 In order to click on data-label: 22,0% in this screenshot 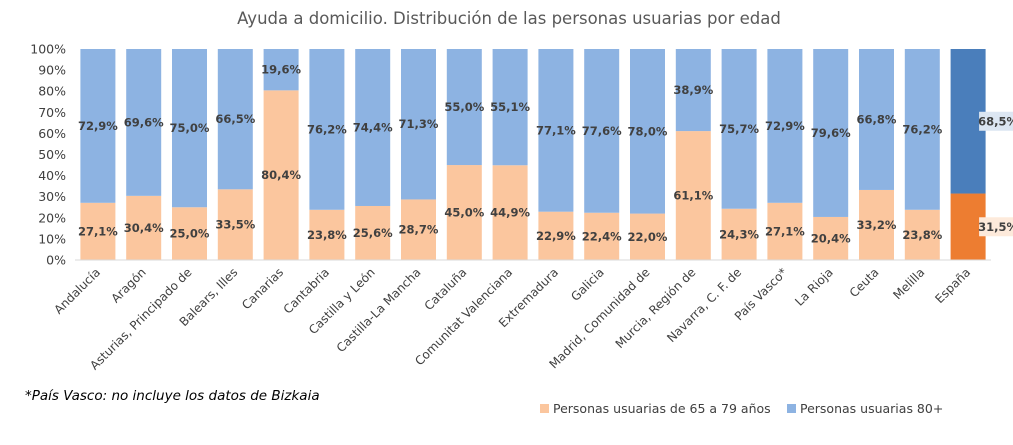, I will do `click(648, 237)`.